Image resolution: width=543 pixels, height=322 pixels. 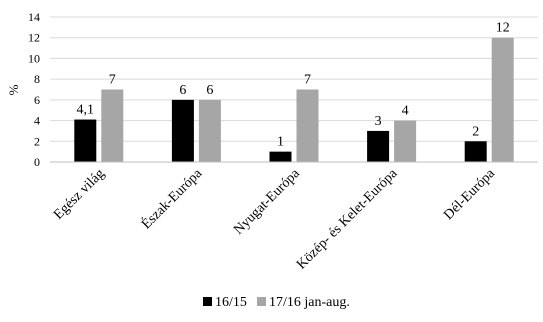 What do you see at coordinates (469, 194) in the screenshot?
I see `category-label: Dél-Európa` at bounding box center [469, 194].